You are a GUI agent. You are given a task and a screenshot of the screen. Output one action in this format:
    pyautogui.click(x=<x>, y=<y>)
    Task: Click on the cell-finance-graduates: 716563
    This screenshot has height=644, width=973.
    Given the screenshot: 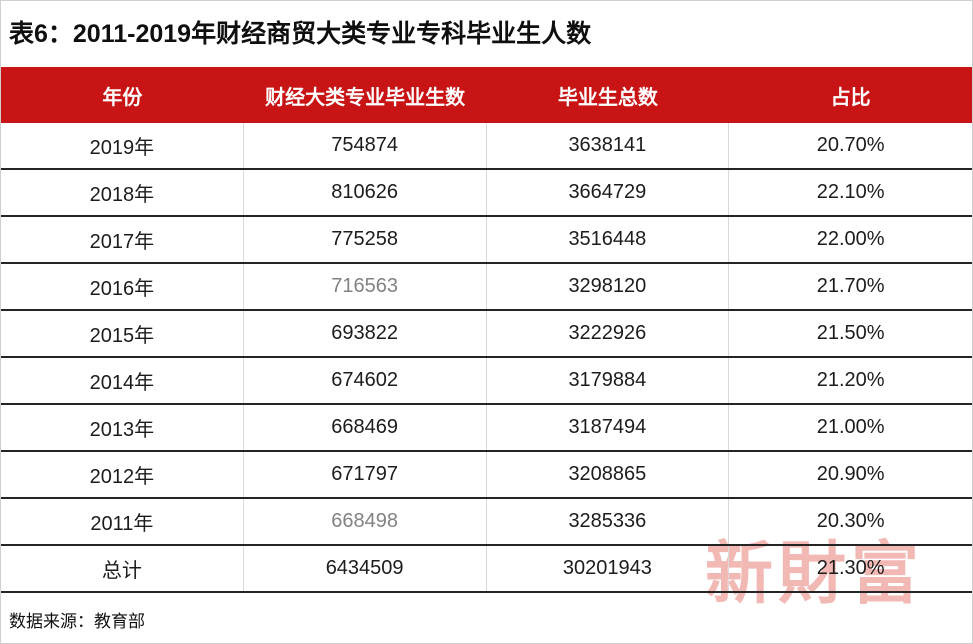 What is the action you would take?
    pyautogui.click(x=365, y=286)
    